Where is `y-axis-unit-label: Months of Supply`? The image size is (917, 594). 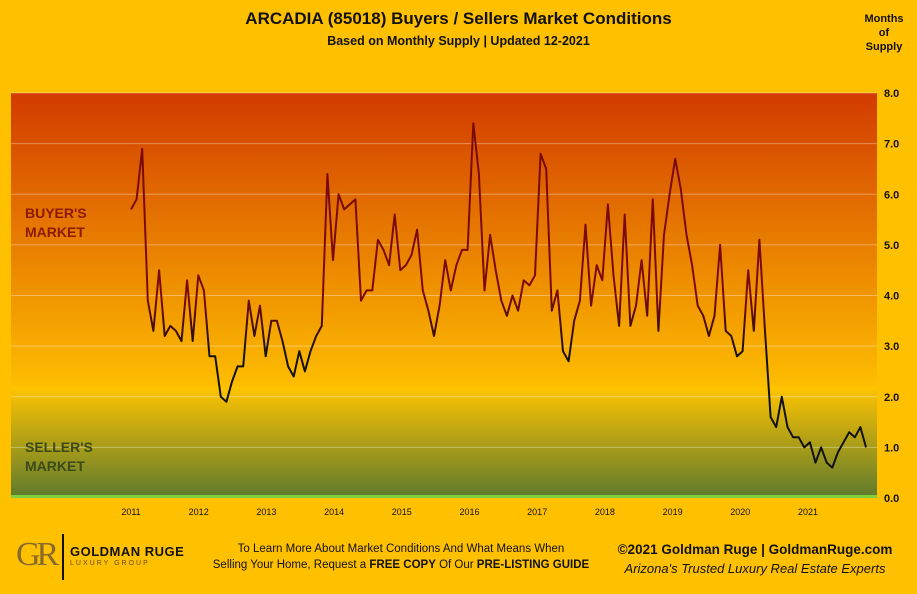
y-axis-unit-label: Months of Supply is located at coordinates (884, 33).